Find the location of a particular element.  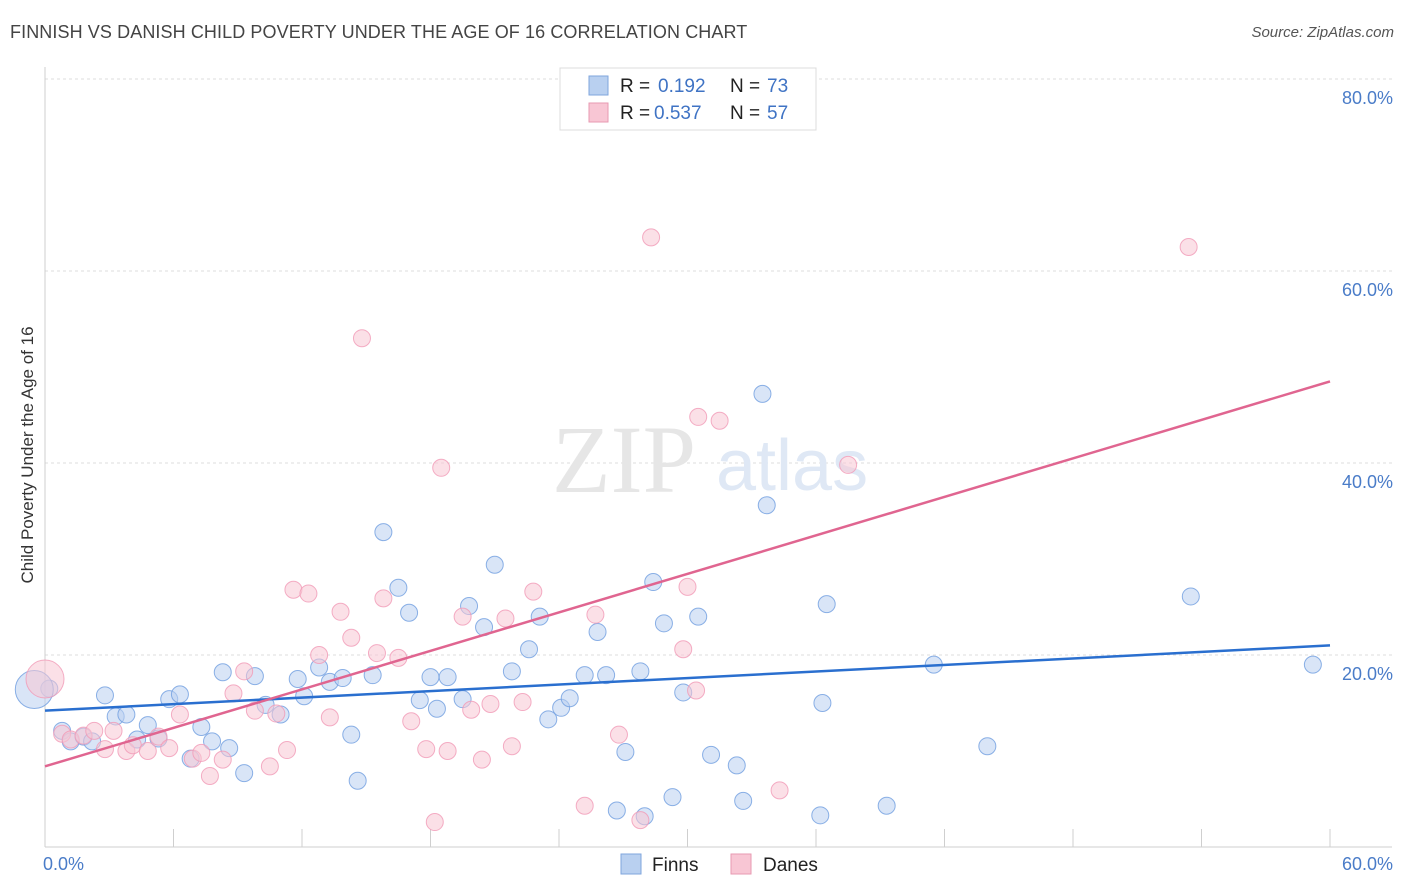

y-tick-labels: 20.0% 40.0% 60.0% 80.0% is located at coordinates (1367, 386).